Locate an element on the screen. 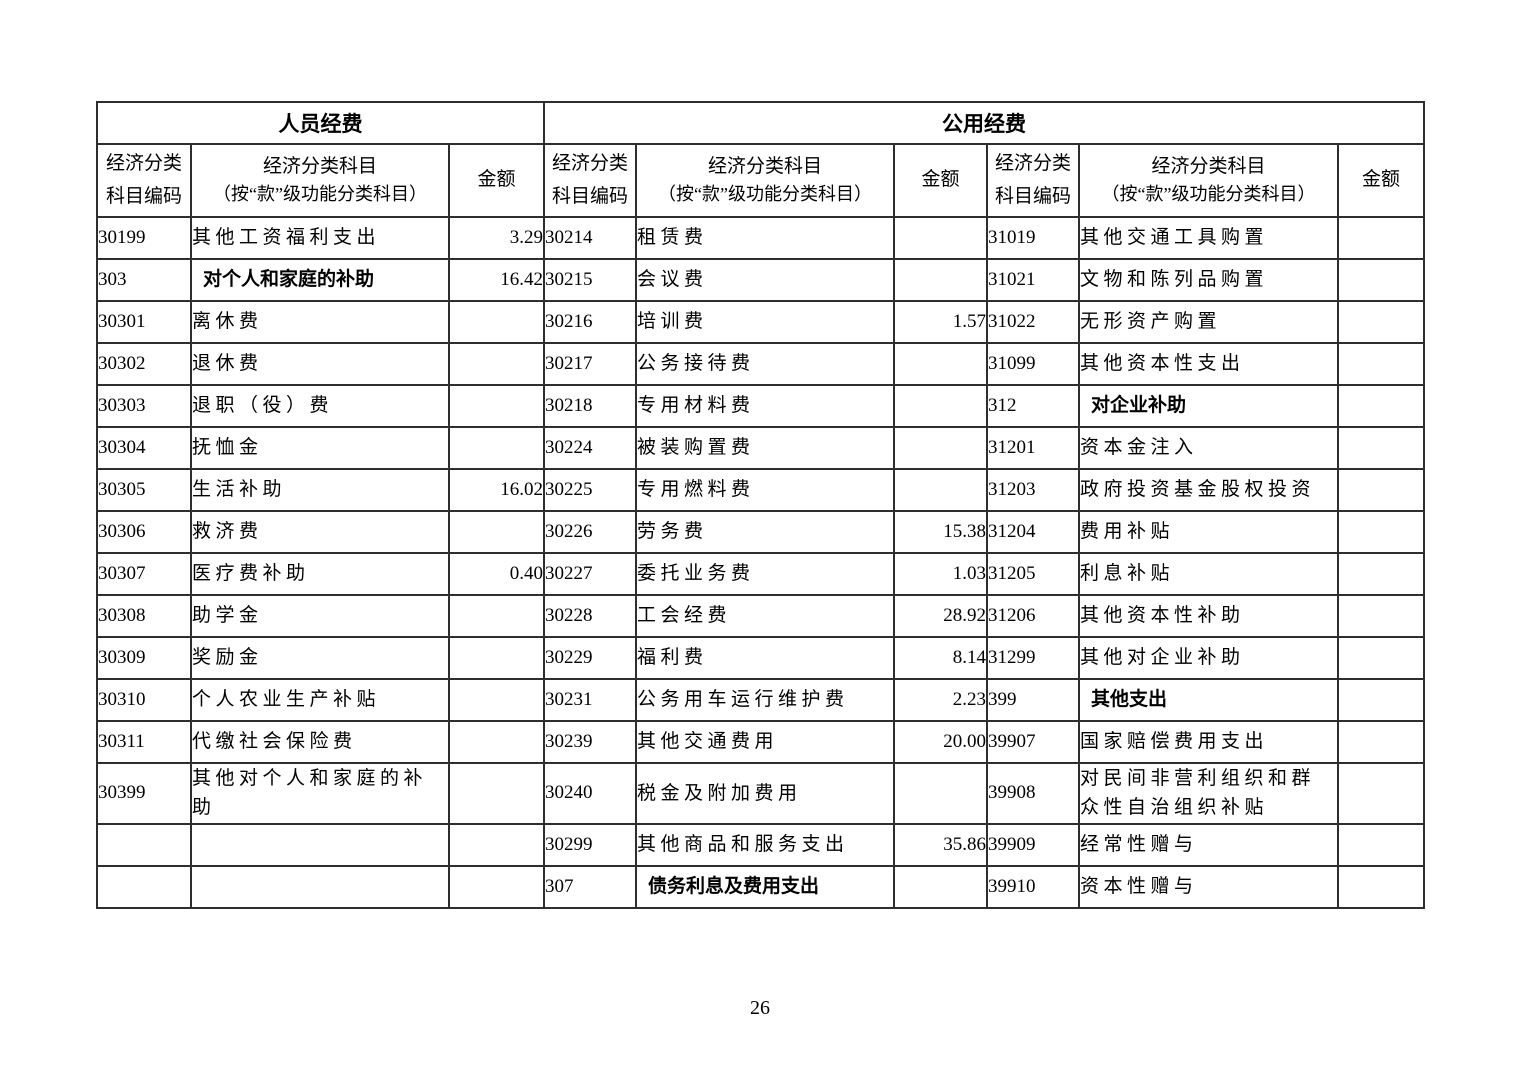  subject-cell: 经常性赠与 is located at coordinates (1209, 844).